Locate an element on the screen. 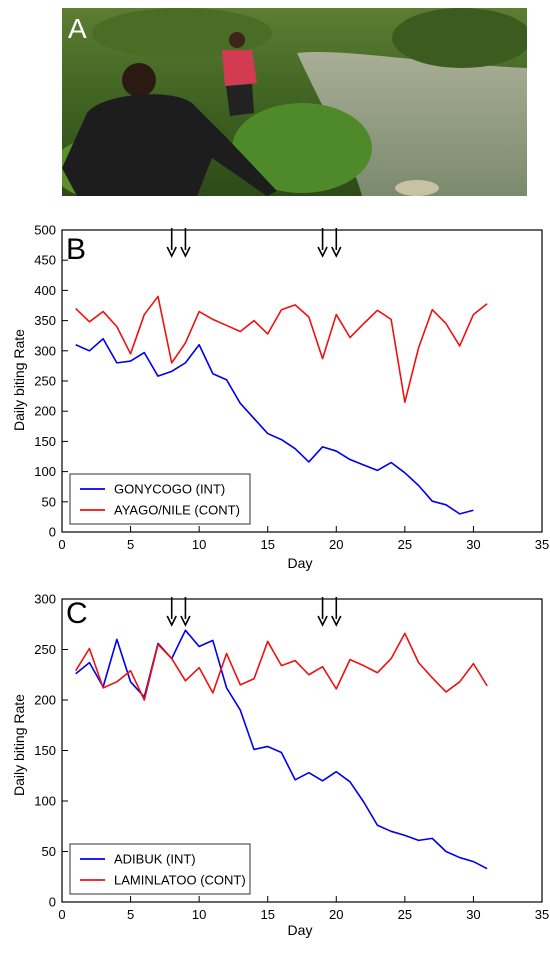 The image size is (550, 955). chart-b-y-tick-label: 250 is located at coordinates (45, 381).